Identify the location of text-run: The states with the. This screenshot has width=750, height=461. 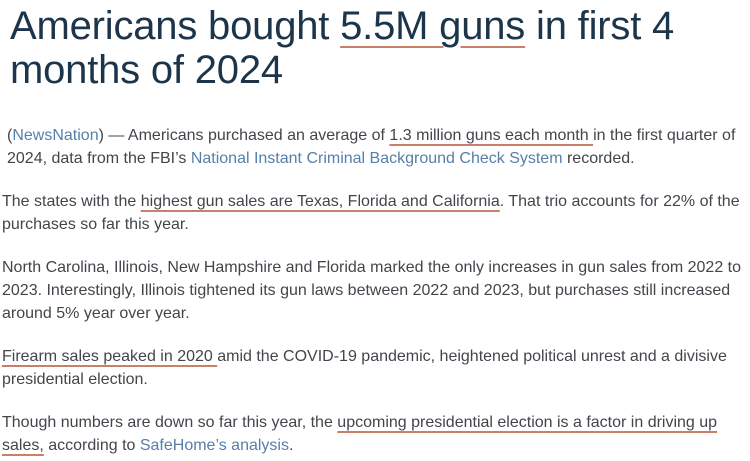
(71, 201).